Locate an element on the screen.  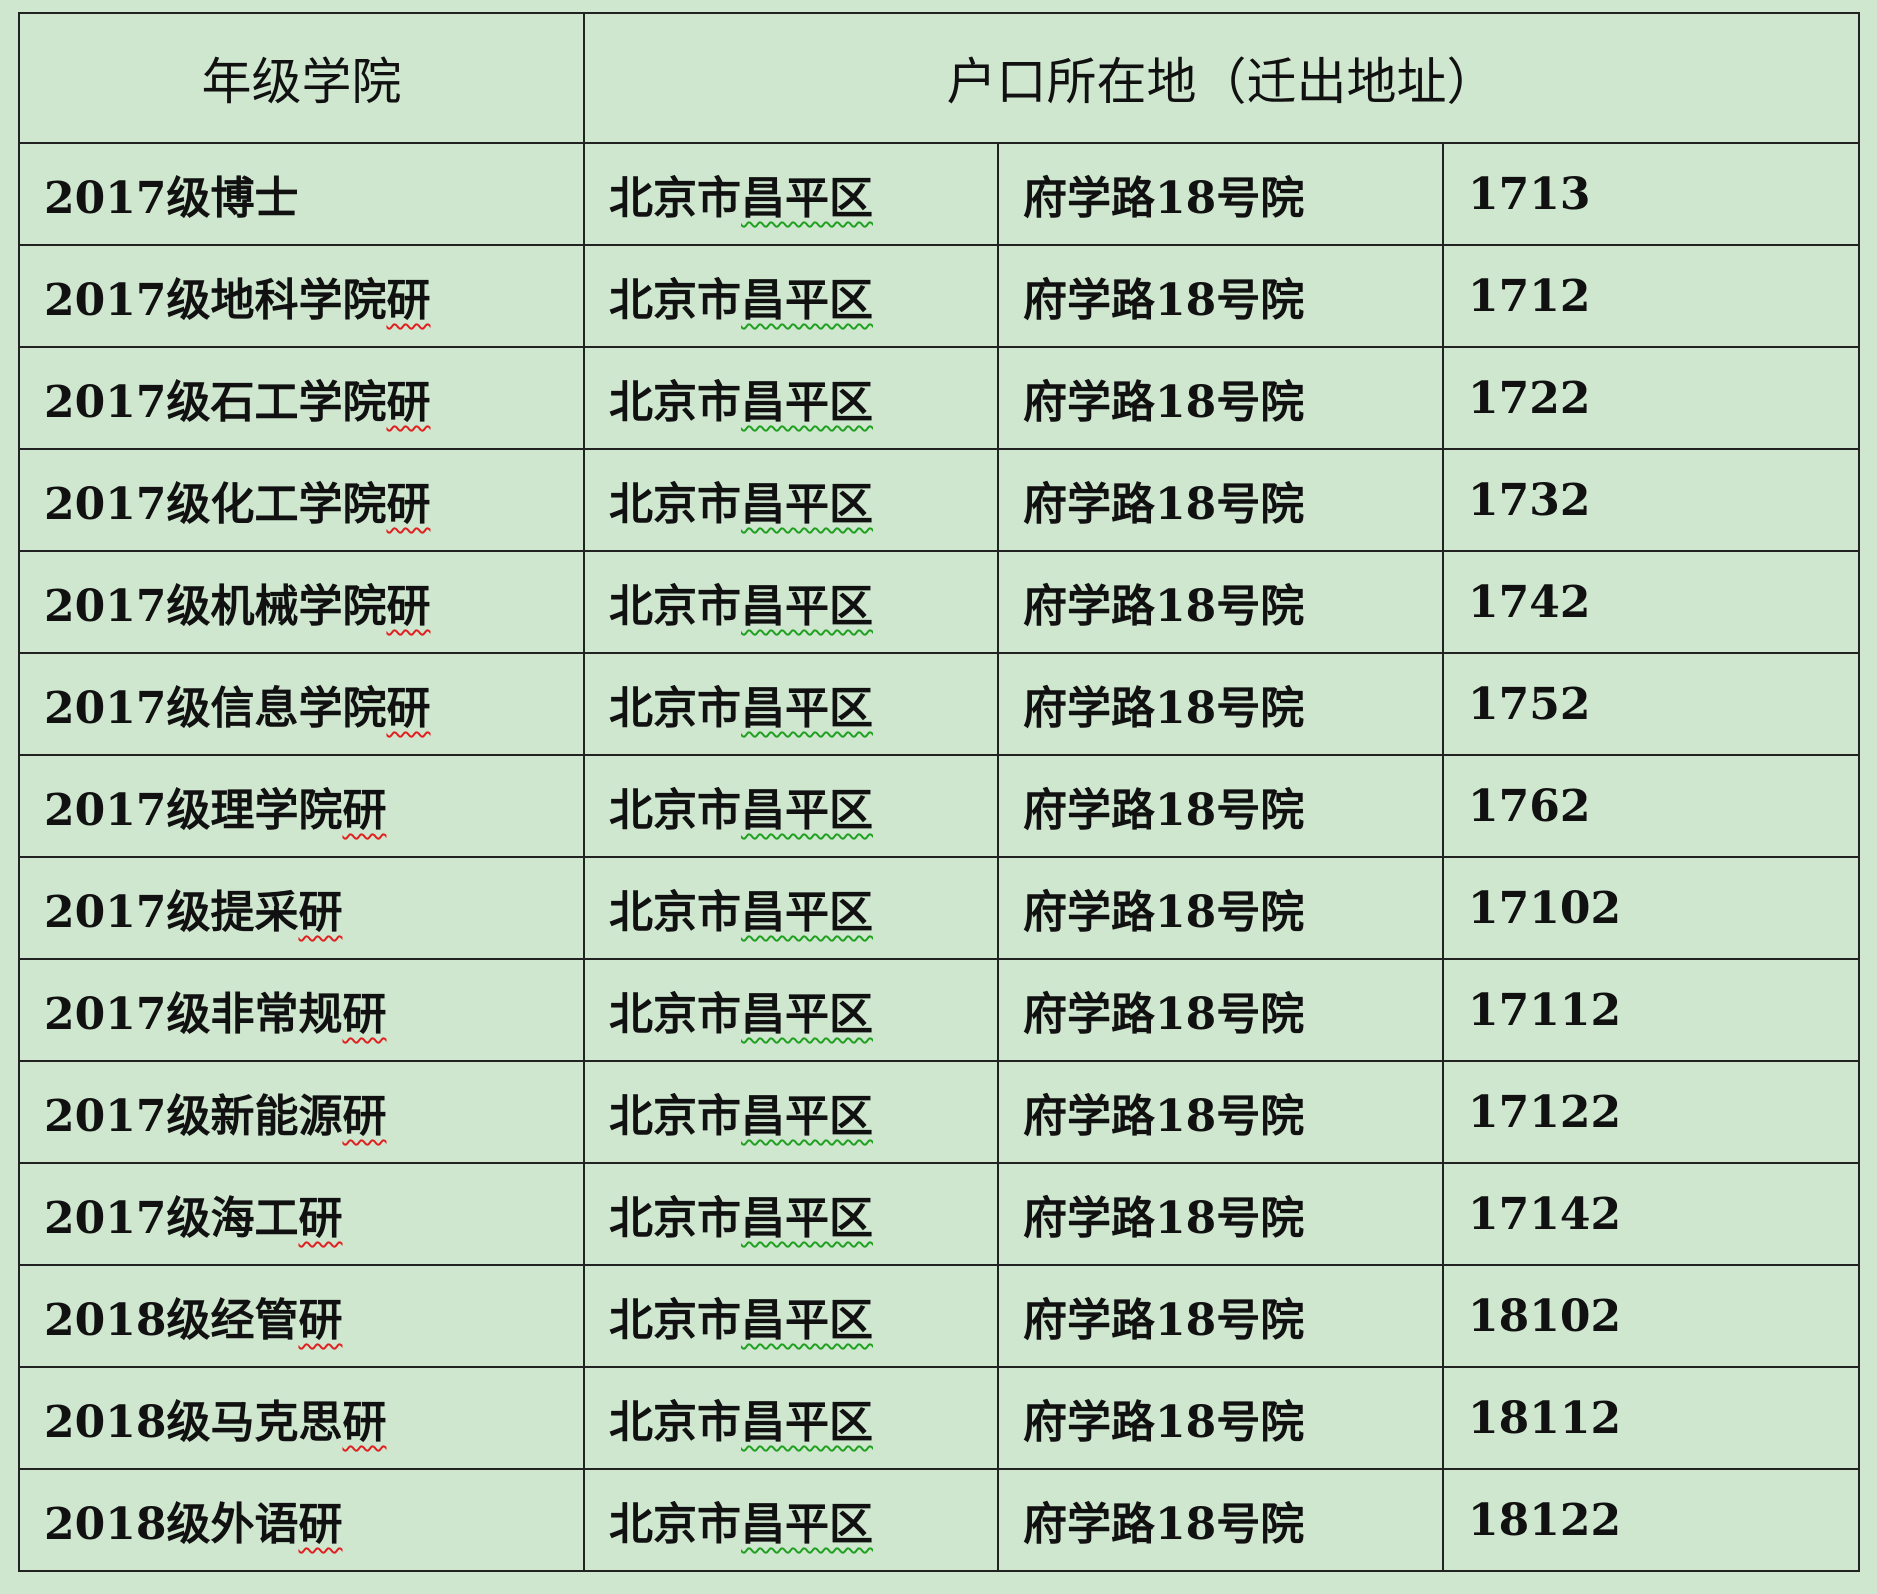
table-row: 2017级地科学院研 北京市昌平区 府学路18号院 1712 is located at coordinates (939, 296).